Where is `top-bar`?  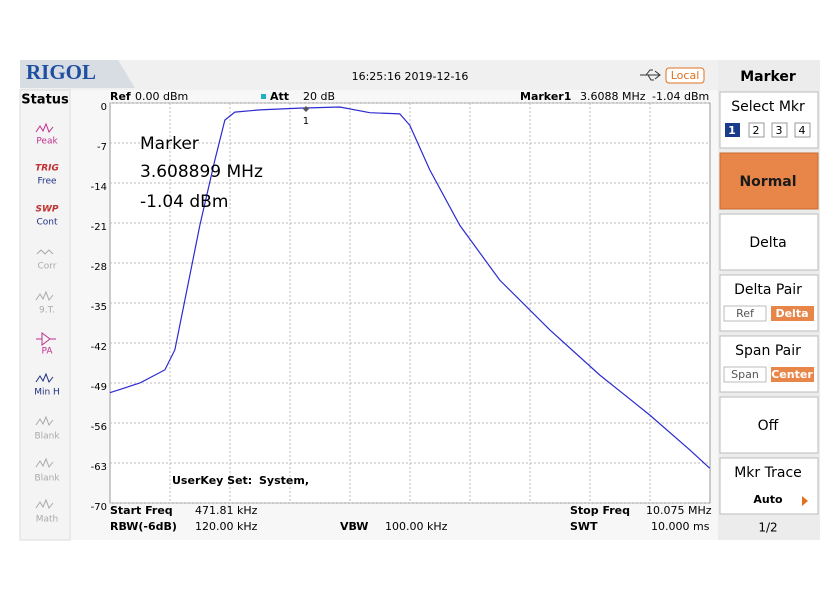 top-bar is located at coordinates (369, 75).